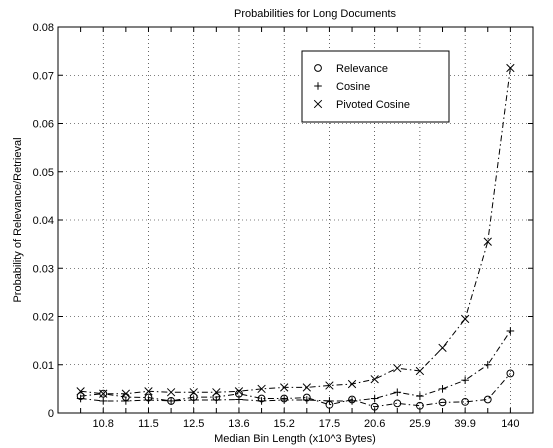  I want to click on series-relevance, so click(295, 390).